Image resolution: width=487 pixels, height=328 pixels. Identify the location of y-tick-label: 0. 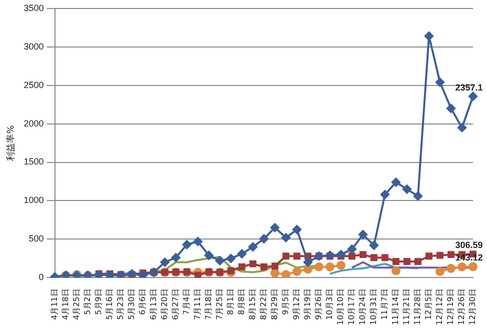
(41, 277).